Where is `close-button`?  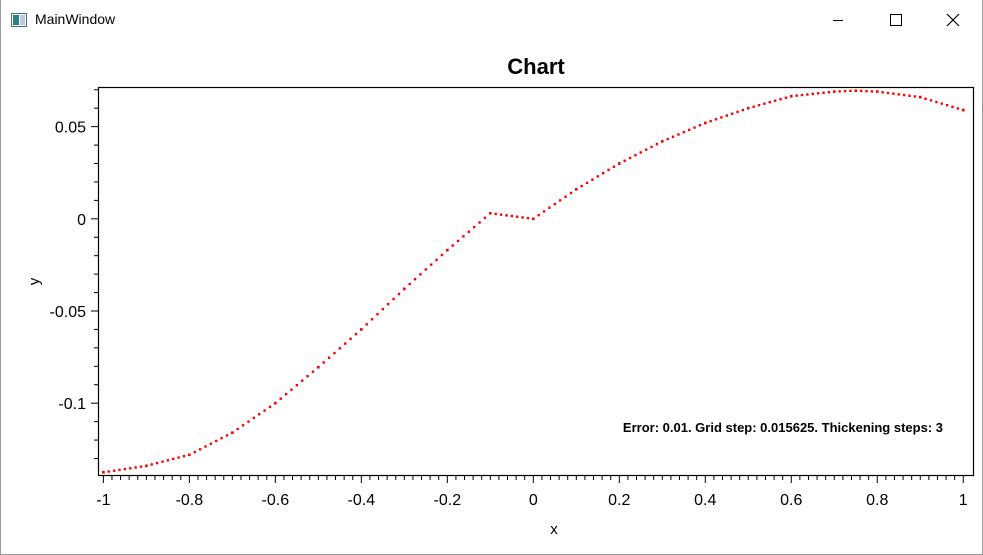 close-button is located at coordinates (952, 20).